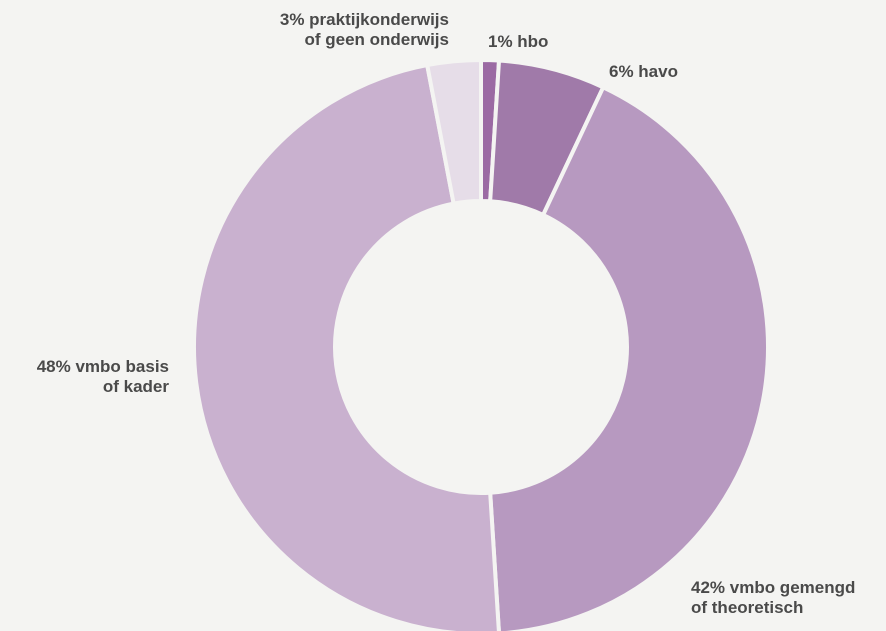 The width and height of the screenshot is (886, 631). What do you see at coordinates (135, 386) in the screenshot?
I see `label-vmbo-basis-line-2: of kader` at bounding box center [135, 386].